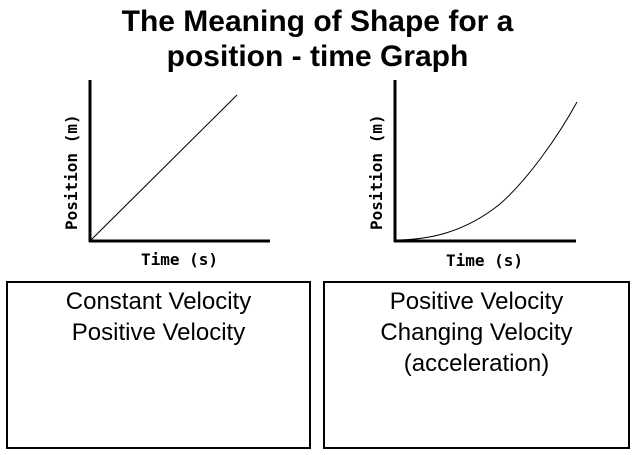 Image resolution: width=635 pixels, height=455 pixels. I want to click on description-line: (acceleration), so click(476, 363).